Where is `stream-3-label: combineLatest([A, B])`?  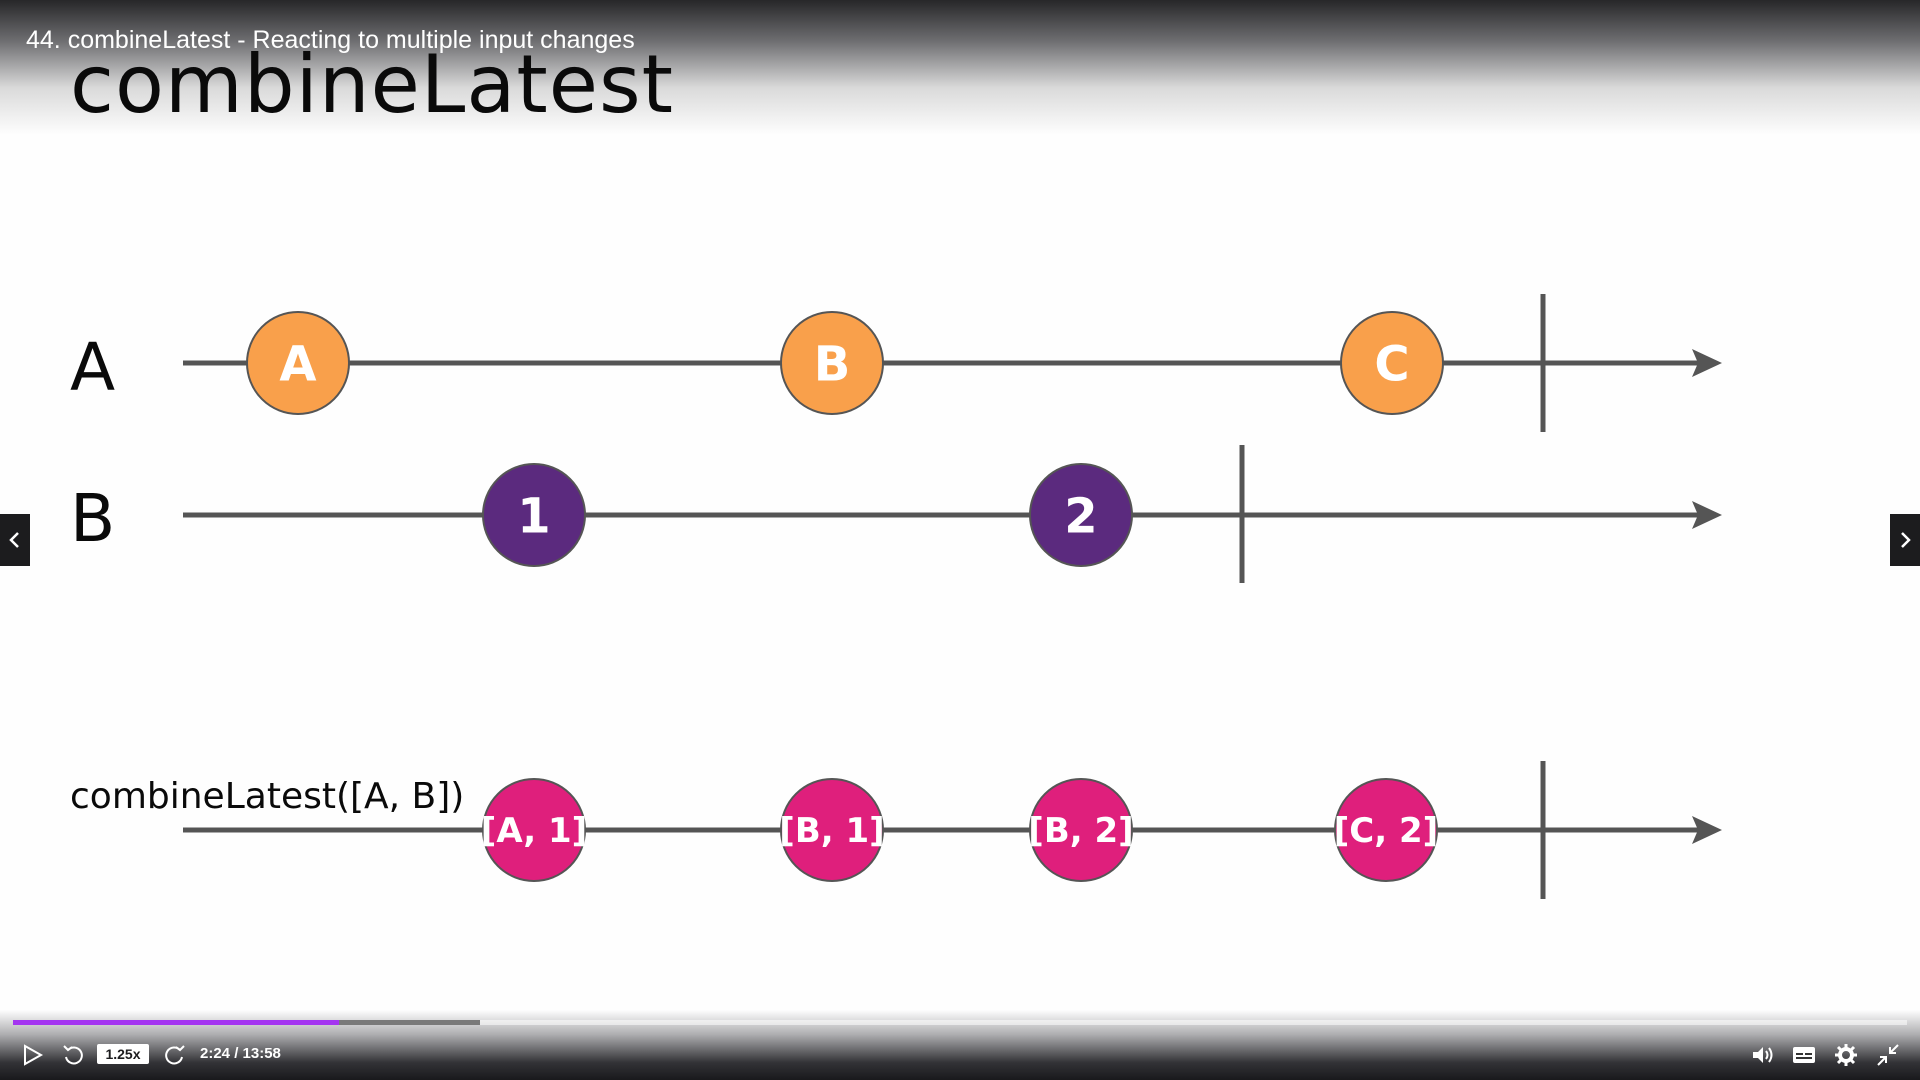 stream-3-label: combineLatest([A, B]) is located at coordinates (267, 796).